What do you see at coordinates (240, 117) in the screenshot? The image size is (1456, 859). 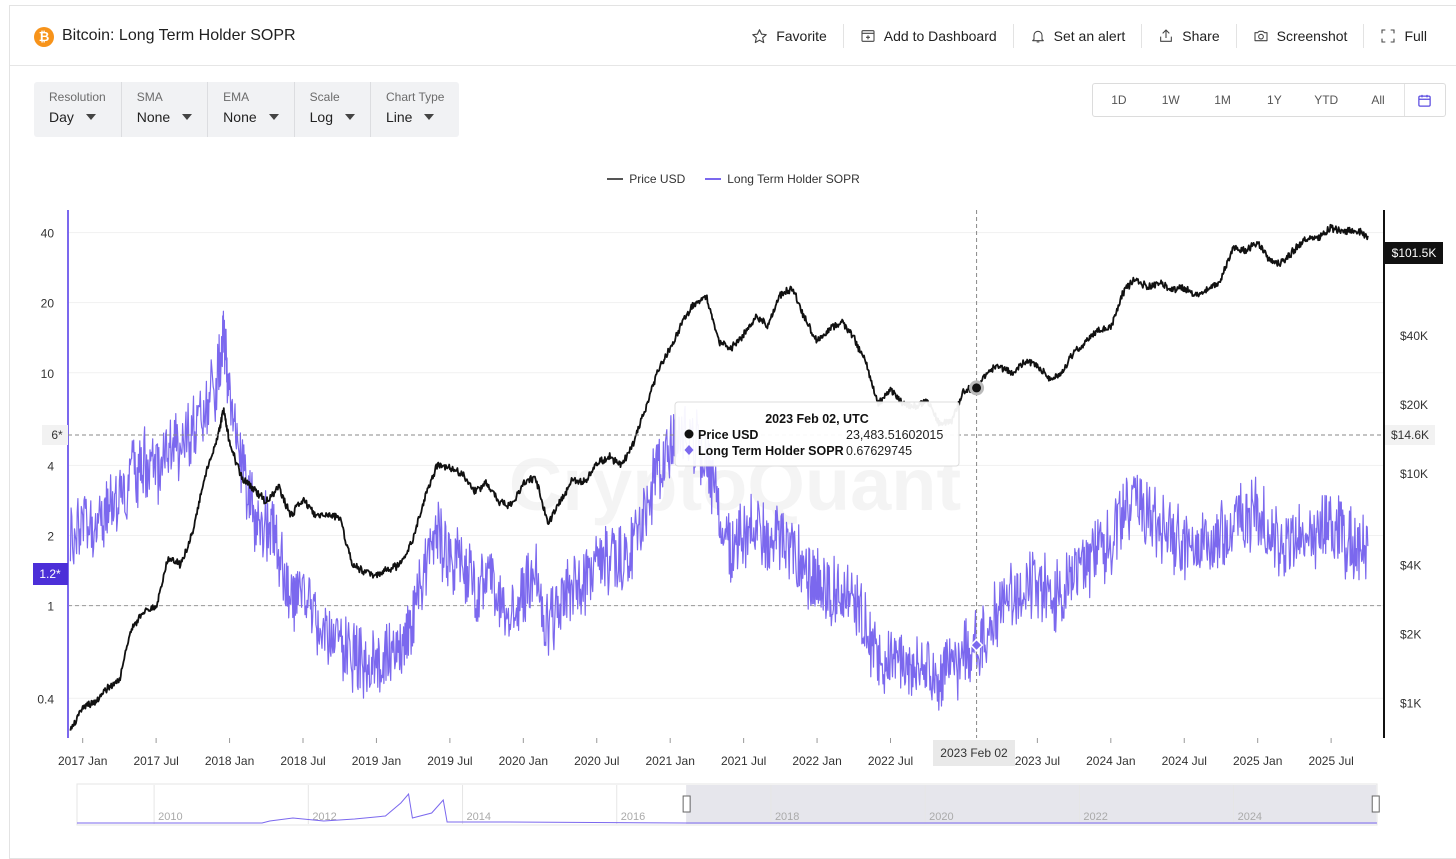 I see `ema-value: None` at bounding box center [240, 117].